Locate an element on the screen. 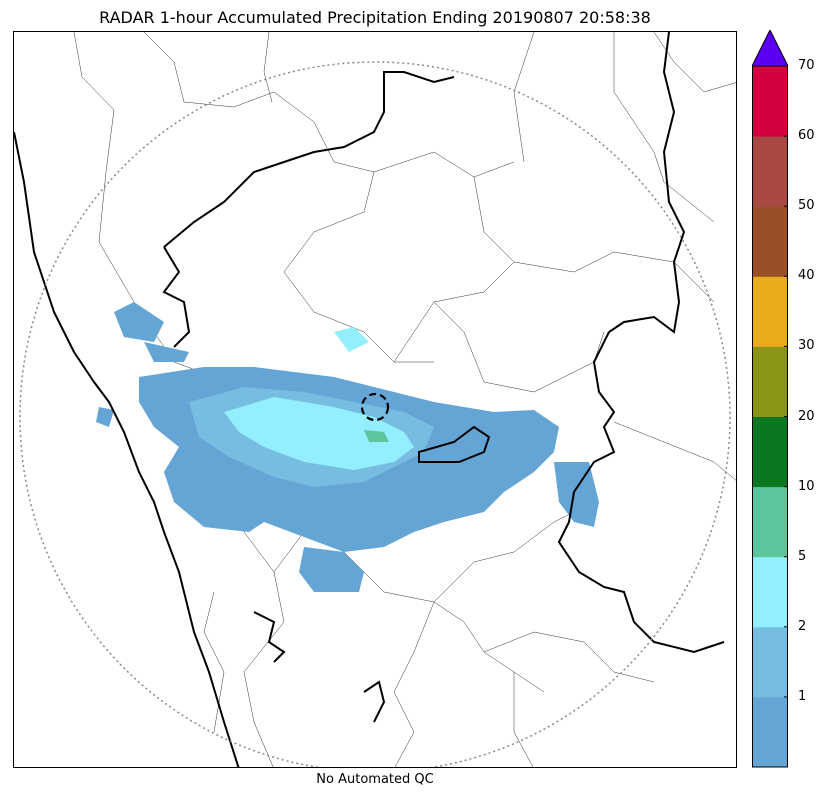  colorbar-tick-label: 40 is located at coordinates (806, 276).